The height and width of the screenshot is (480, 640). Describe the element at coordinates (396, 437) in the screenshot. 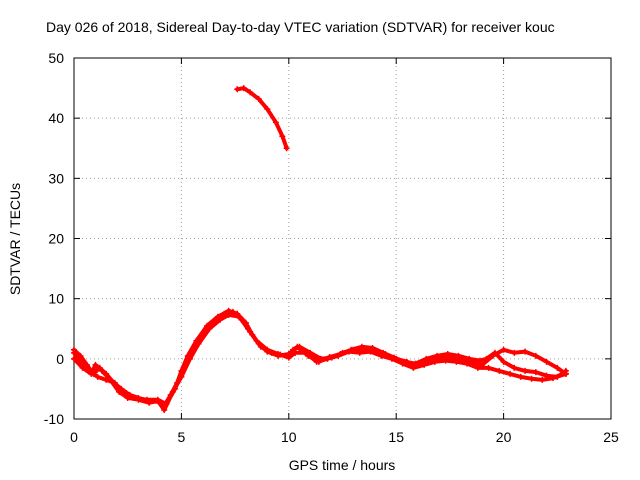

I see `x-tick-label: 15` at that location.